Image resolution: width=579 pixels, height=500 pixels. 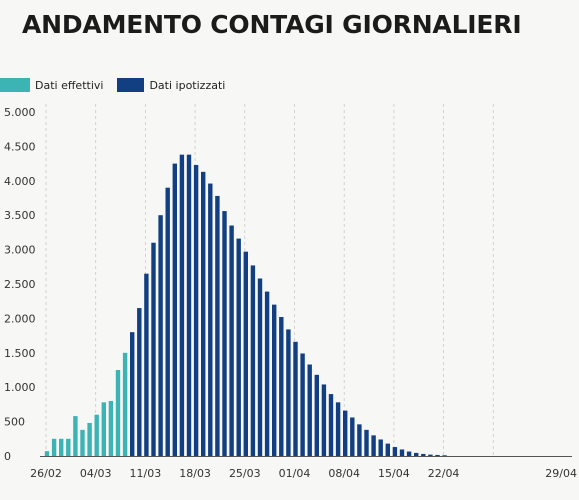 What do you see at coordinates (46, 473) in the screenshot?
I see `x-tick-label: 26/02` at bounding box center [46, 473].